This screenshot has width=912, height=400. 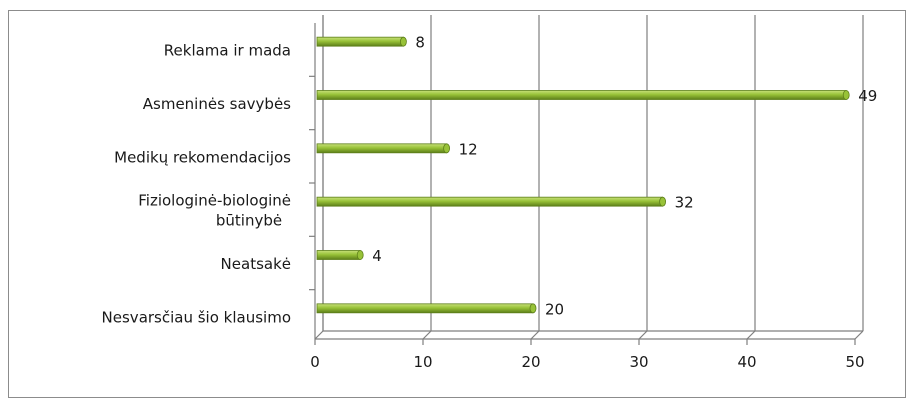 What do you see at coordinates (530, 362) in the screenshot?
I see `x-tick-label: 20` at bounding box center [530, 362].